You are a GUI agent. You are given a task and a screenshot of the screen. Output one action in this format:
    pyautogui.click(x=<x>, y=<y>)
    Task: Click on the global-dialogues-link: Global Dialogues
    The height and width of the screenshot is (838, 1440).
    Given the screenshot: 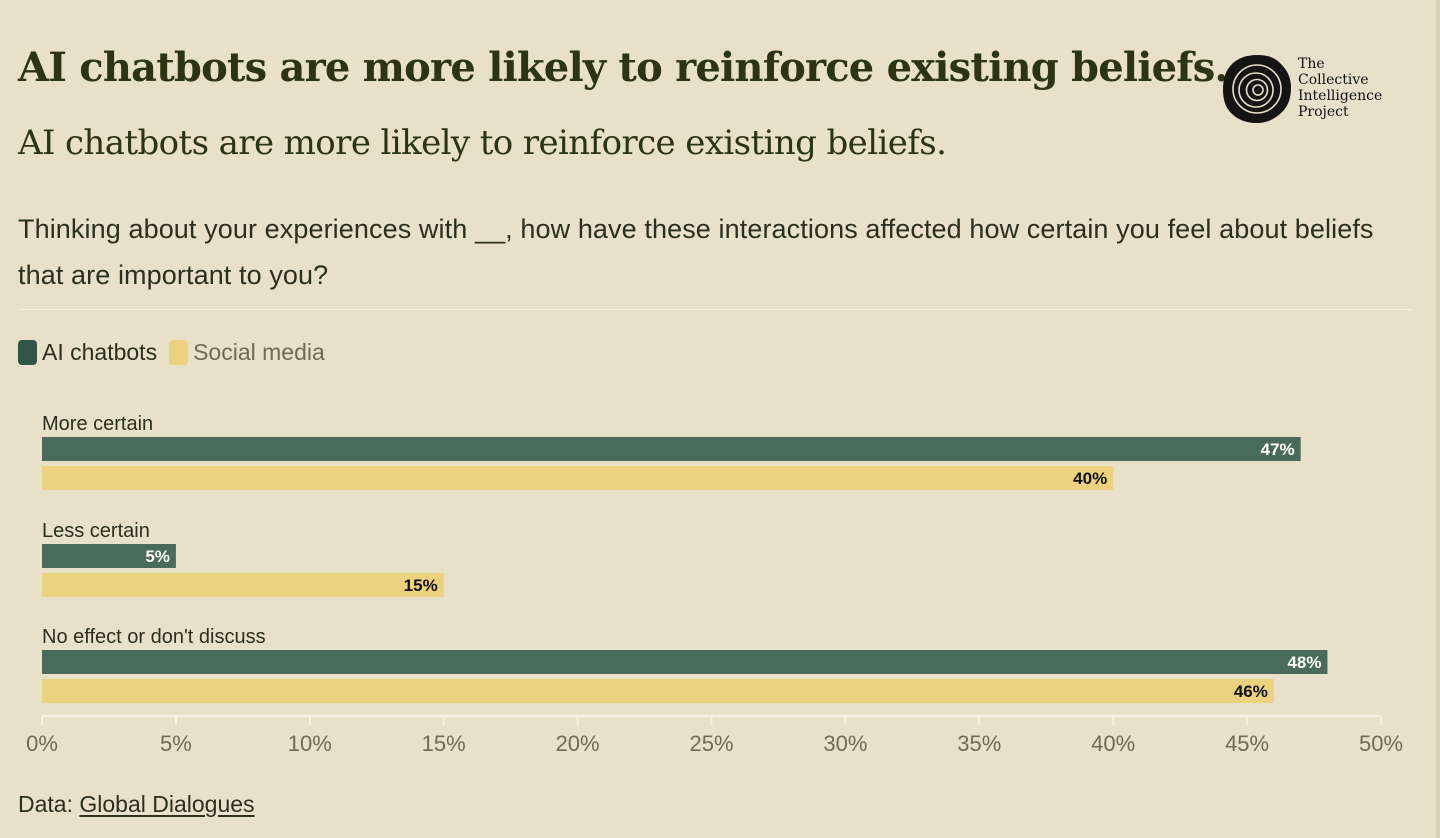 What is the action you would take?
    pyautogui.click(x=167, y=804)
    